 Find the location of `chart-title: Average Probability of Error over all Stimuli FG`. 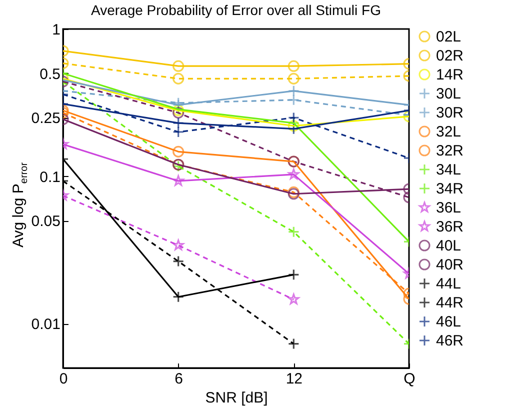

chart-title: Average Probability of Error over all Stimuli FG is located at coordinates (236, 10).